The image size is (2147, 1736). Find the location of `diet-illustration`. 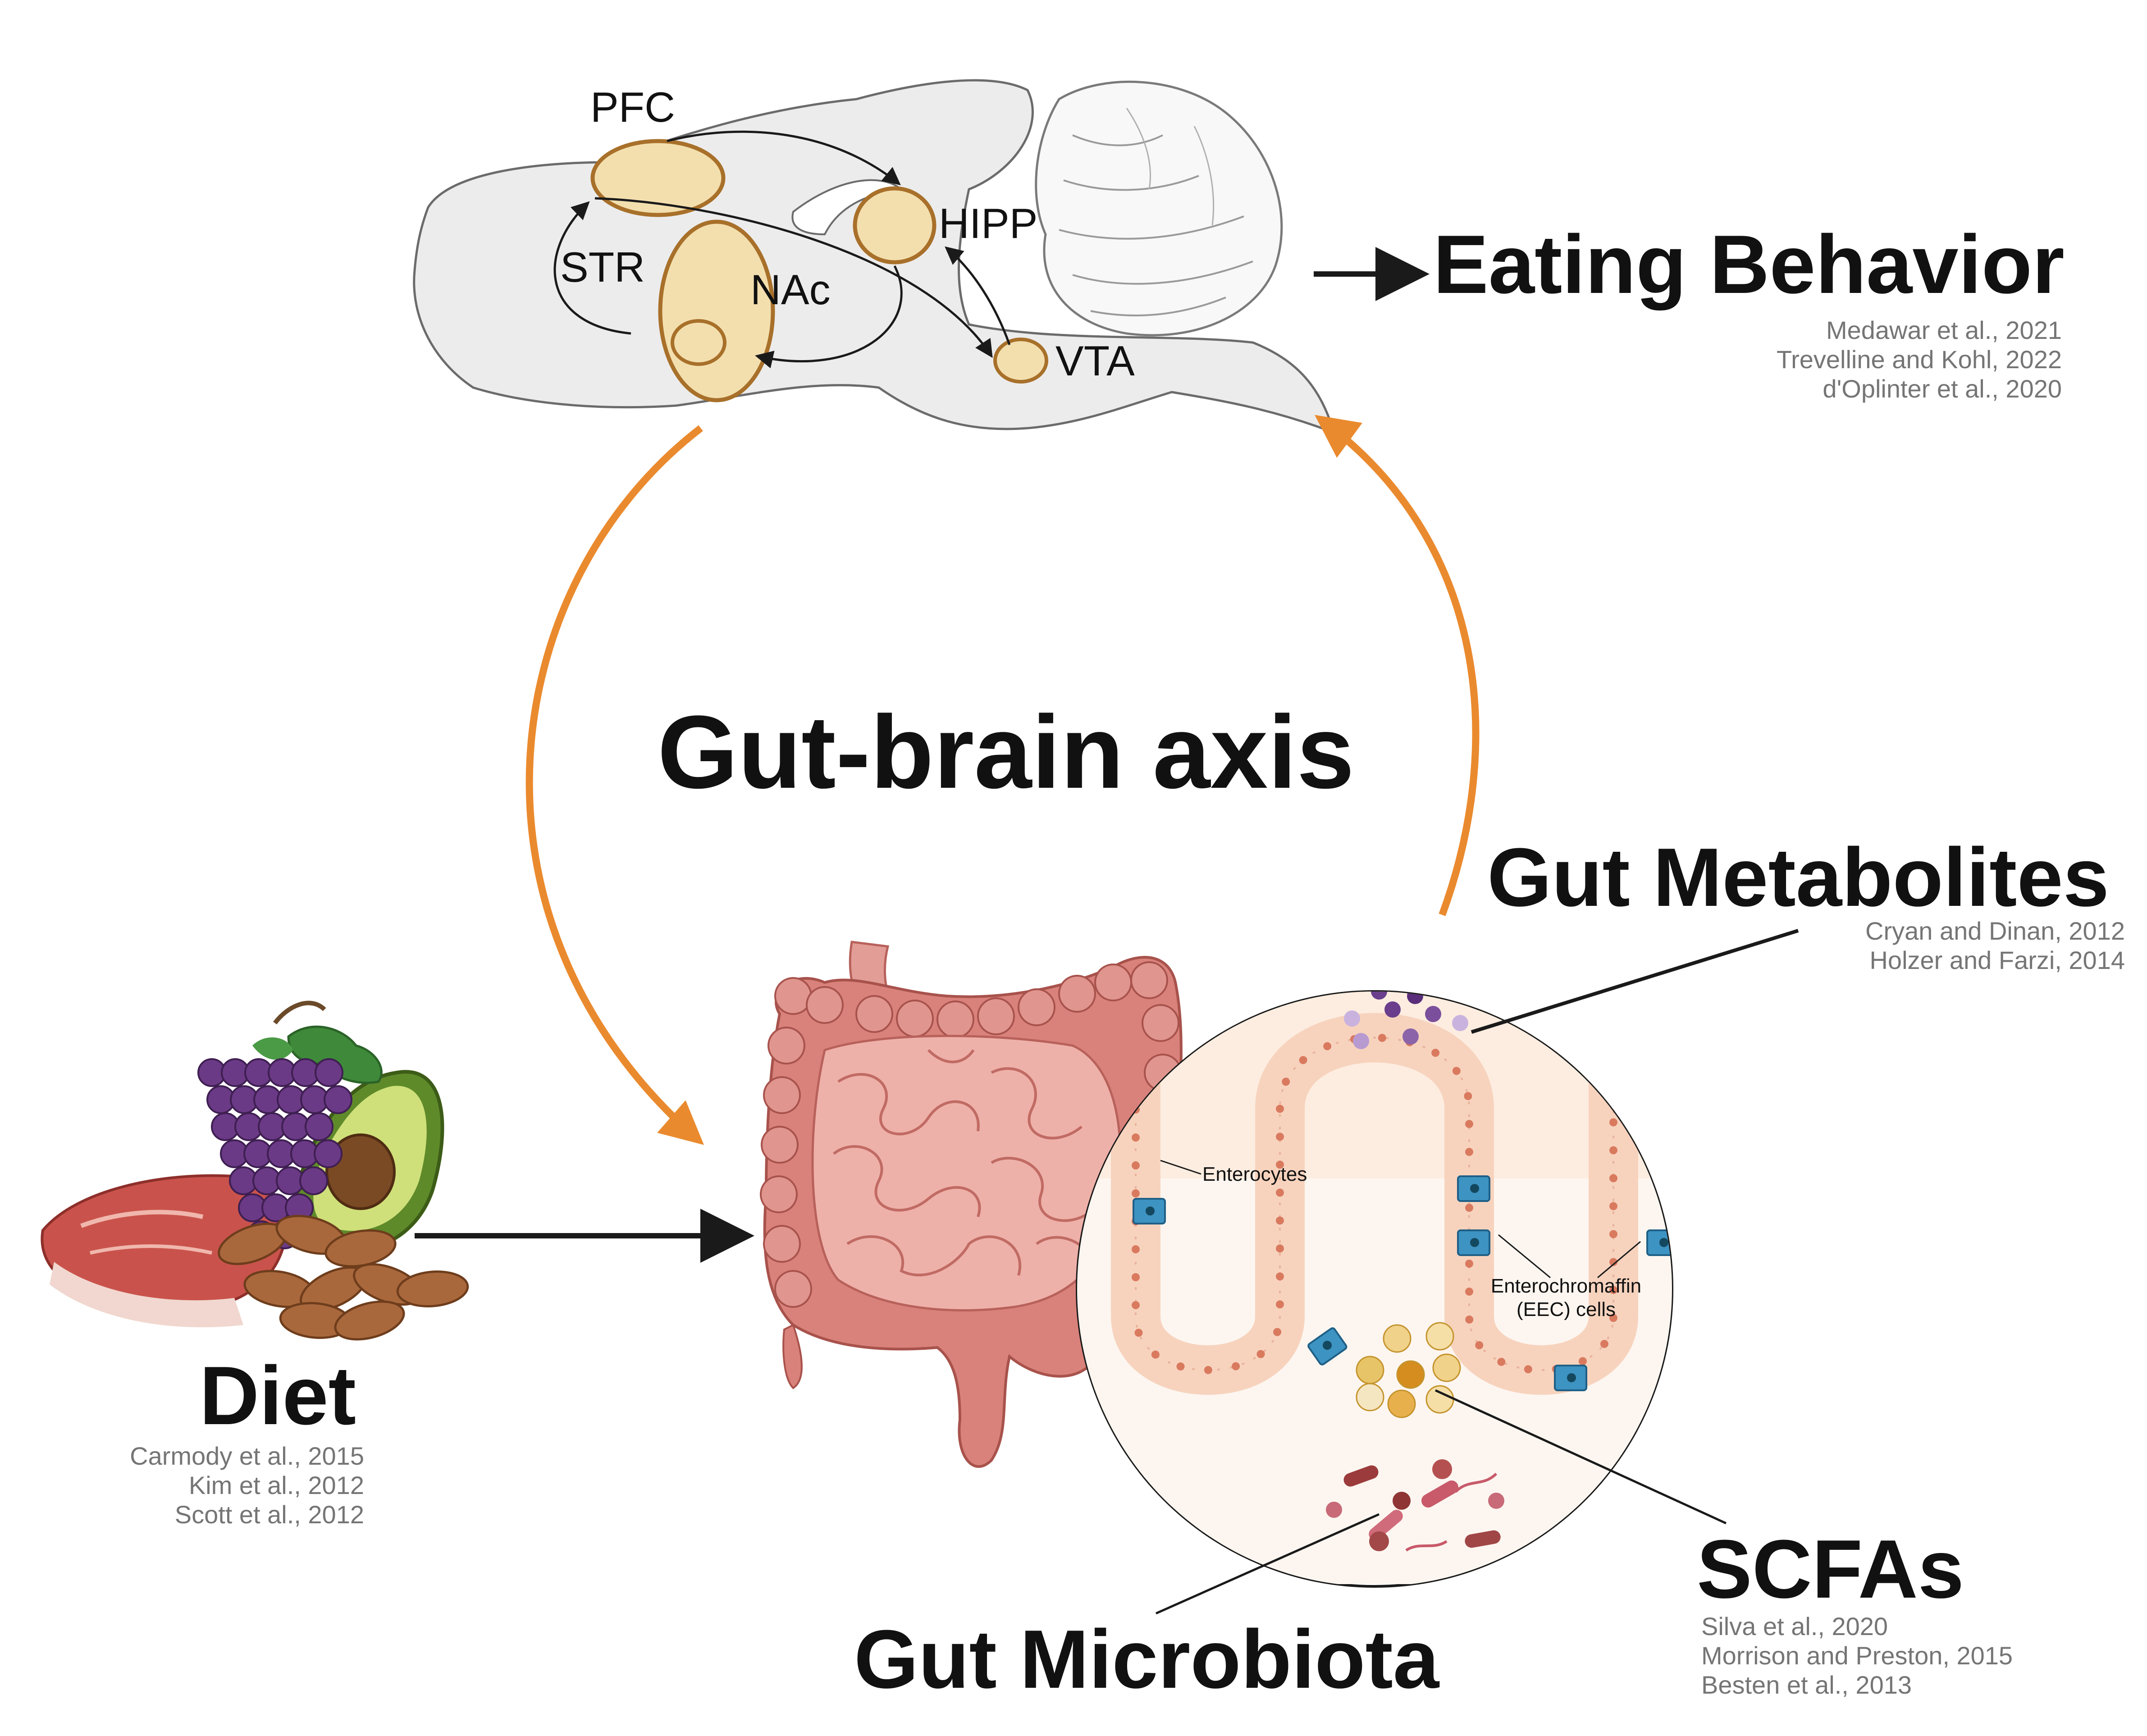

diet-illustration is located at coordinates (255, 1170).